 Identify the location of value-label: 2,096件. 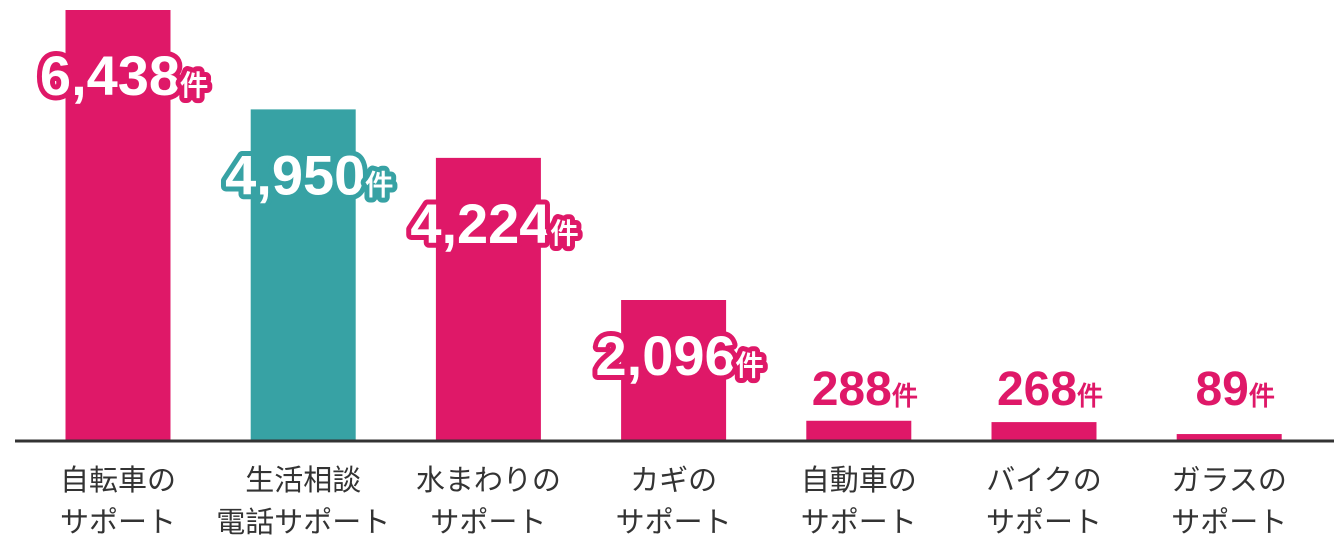
(680, 355).